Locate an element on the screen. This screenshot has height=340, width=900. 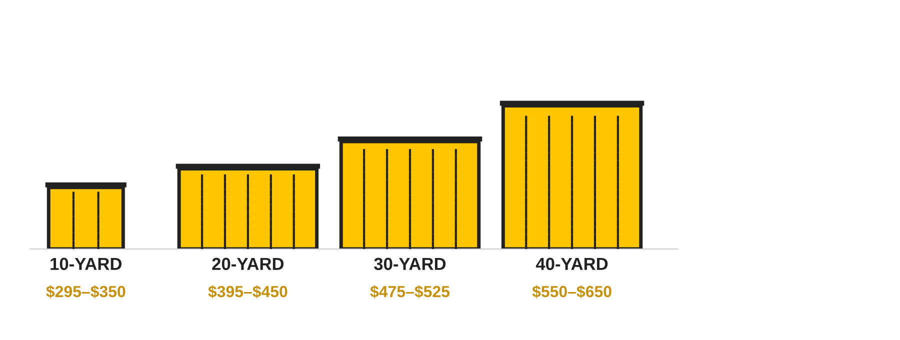
text: $475–$525 is located at coordinates (410, 291).